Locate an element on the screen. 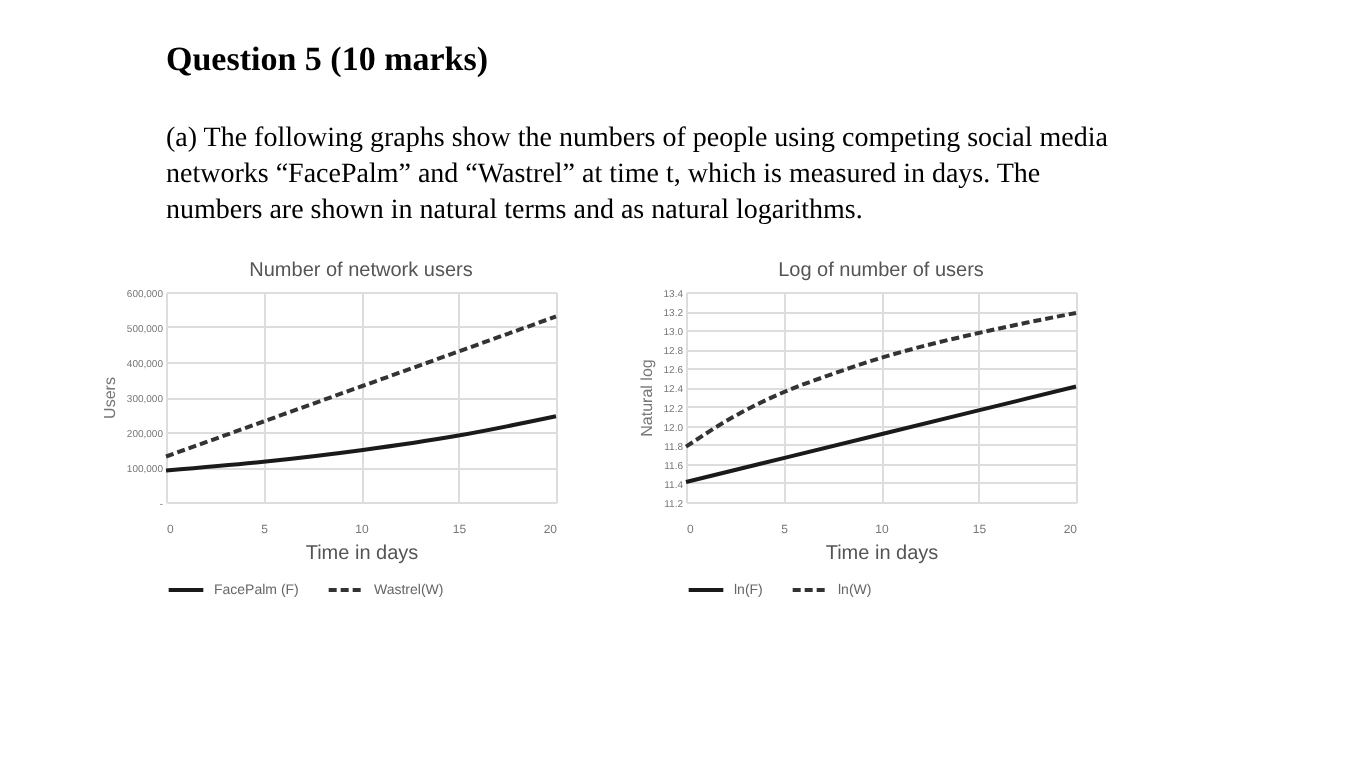 The width and height of the screenshot is (1354, 770). chart-title: Log of number of users is located at coordinates (881, 271).